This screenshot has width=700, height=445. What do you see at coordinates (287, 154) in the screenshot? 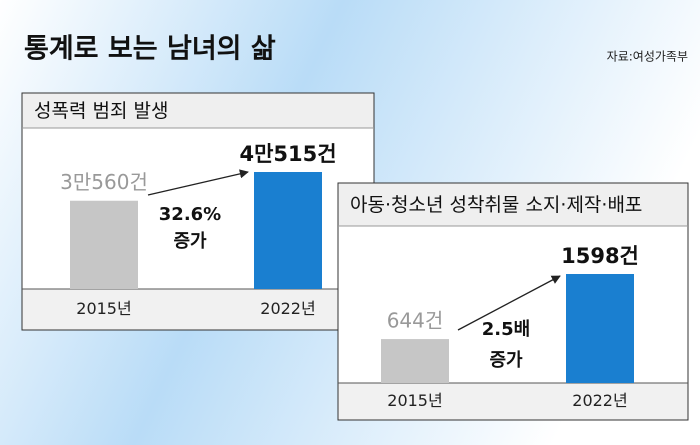
I see `value-label: 4만515건` at bounding box center [287, 154].